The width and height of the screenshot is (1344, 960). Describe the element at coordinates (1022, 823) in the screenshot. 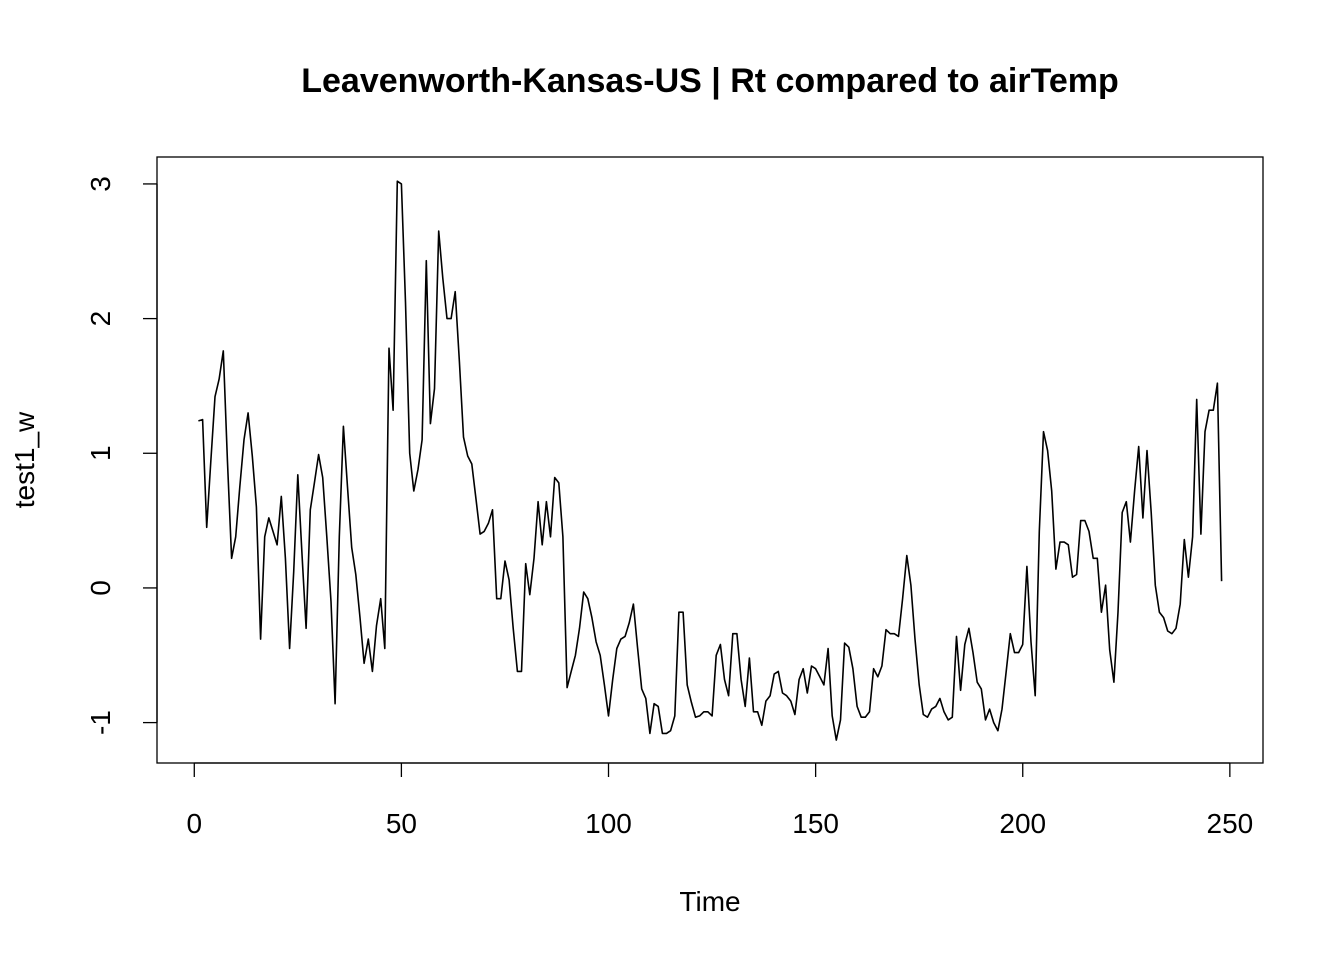

I see `x-tick-label: 200` at that location.